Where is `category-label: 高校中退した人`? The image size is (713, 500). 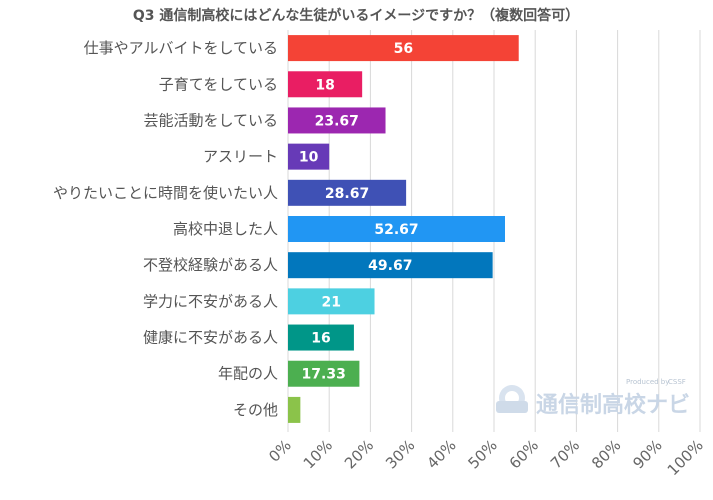
category-label: 高校中退した人 is located at coordinates (225, 229).